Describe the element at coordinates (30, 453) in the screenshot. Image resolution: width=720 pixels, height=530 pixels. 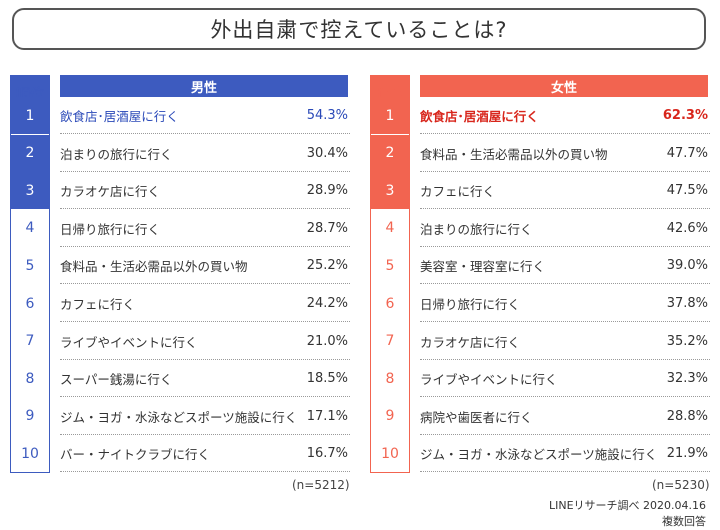
I see `male-rank-cell: 10` at that location.